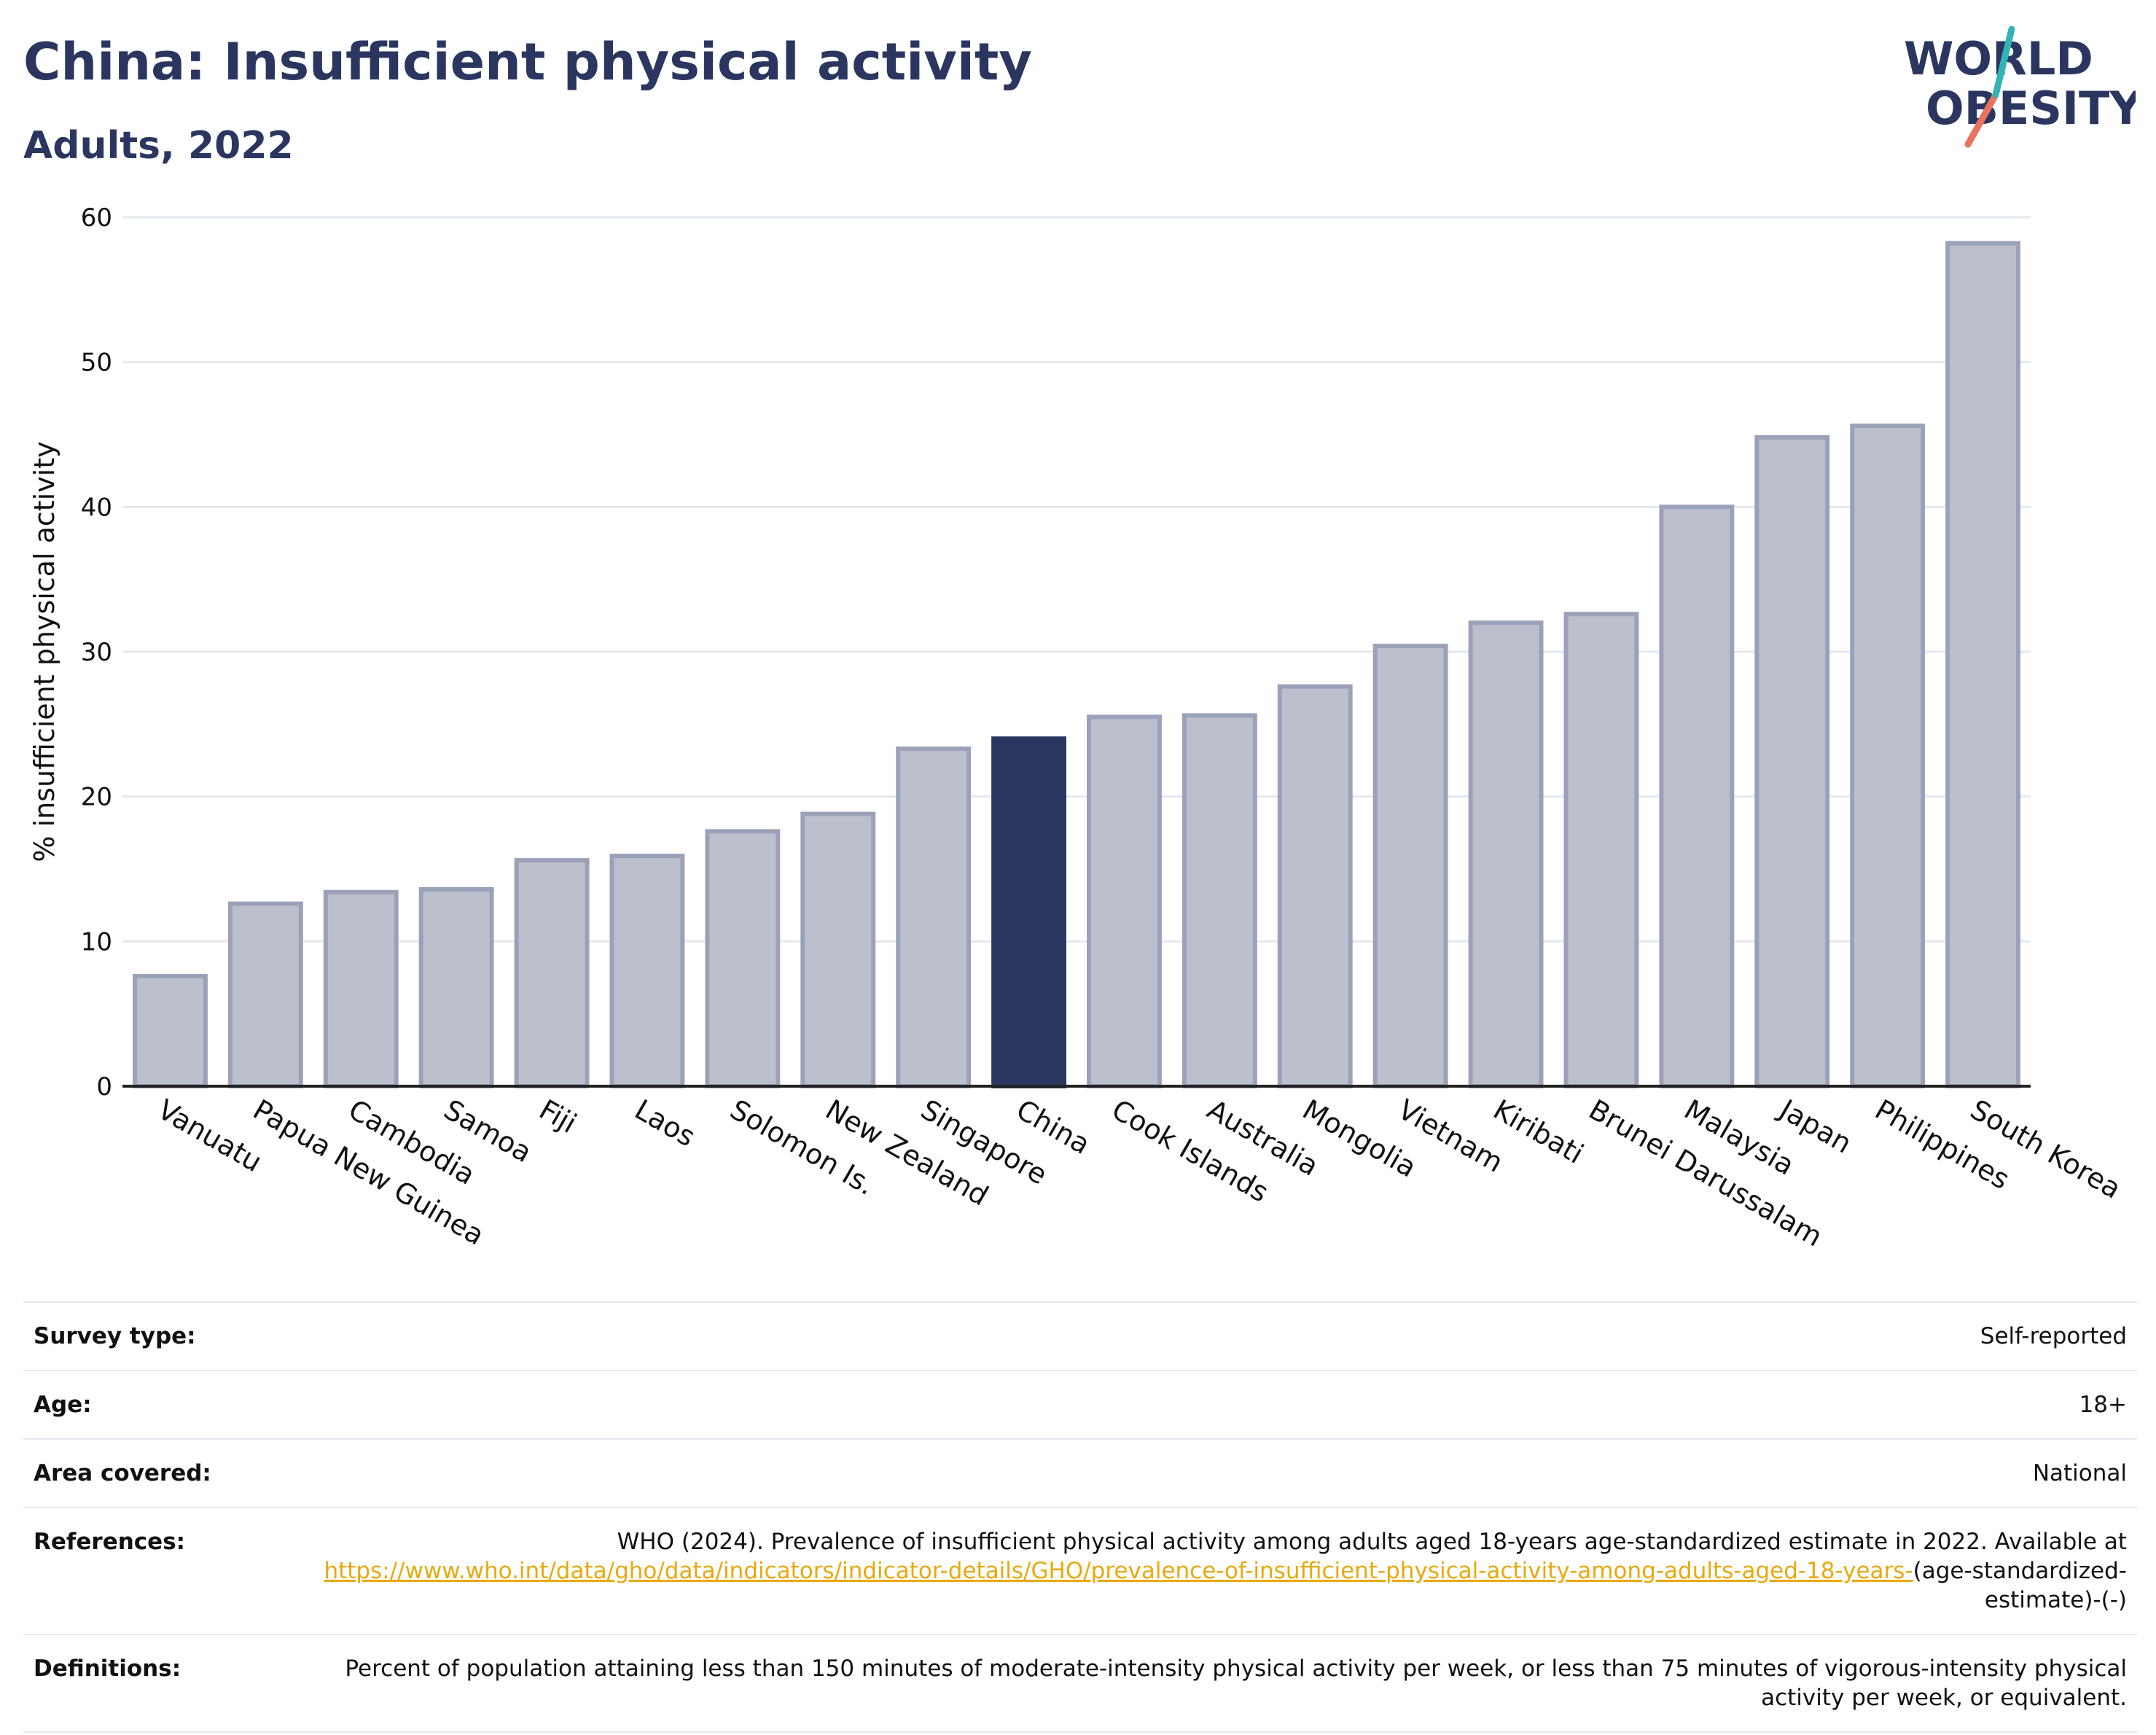  I want to click on chart-subtitle: Adults, 2022, so click(158, 146).